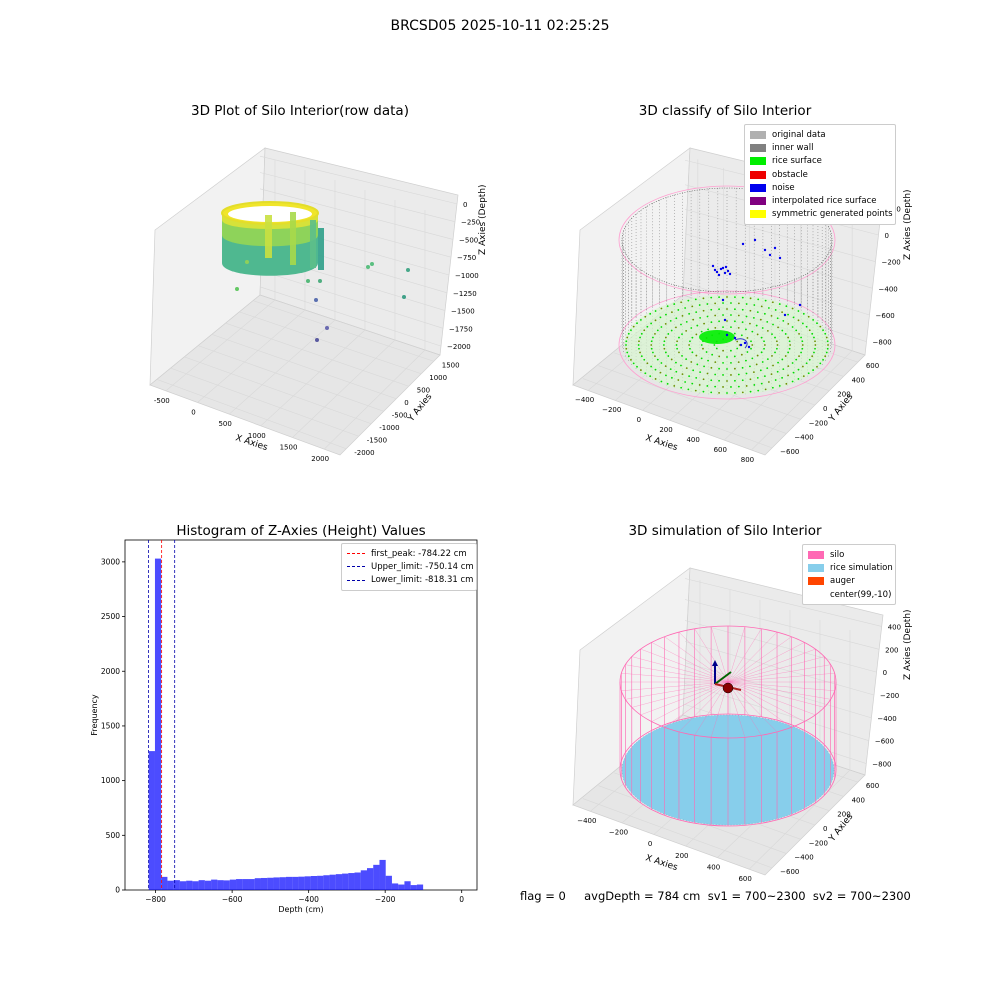 The height and width of the screenshot is (1000, 1000). I want to click on raw-plot-title: 3D Plot of Silo Interior(row data), so click(300, 111).